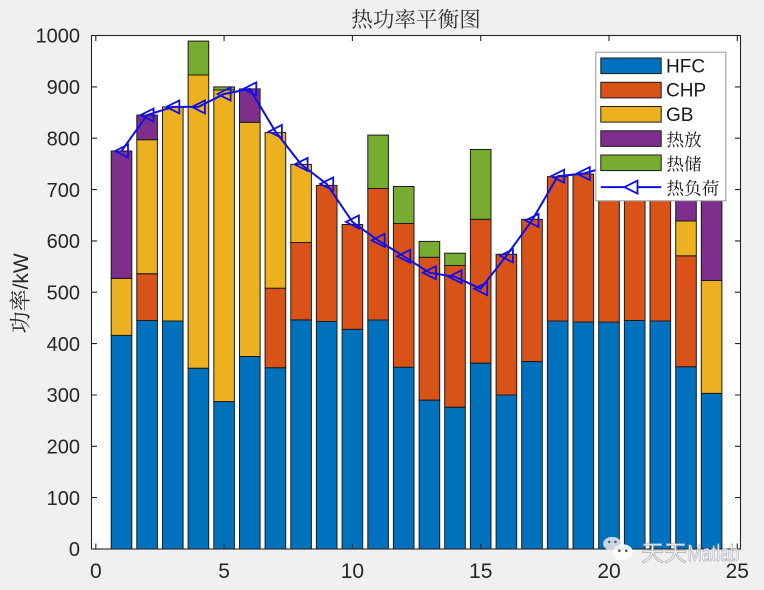 This screenshot has width=764, height=590. Describe the element at coordinates (63, 191) in the screenshot. I see `svg-text: 700` at that location.